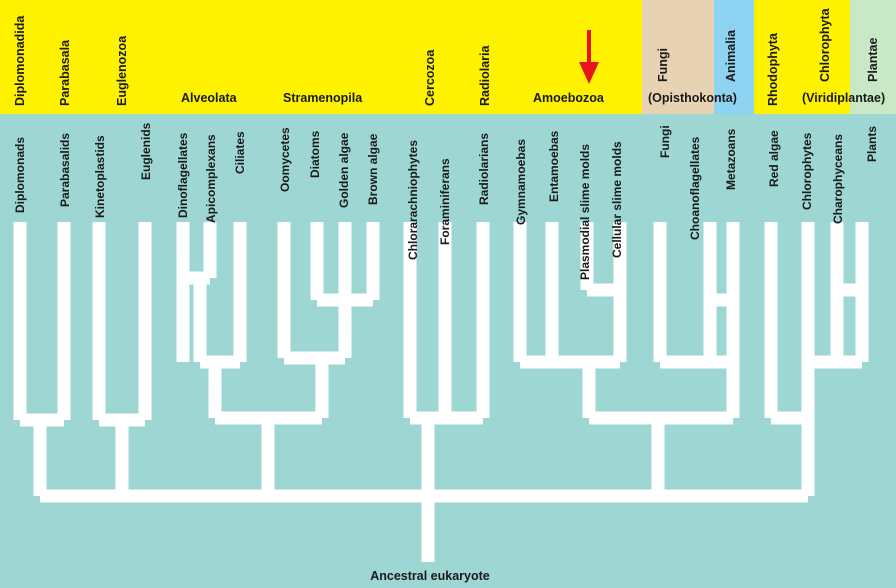 This screenshot has height=588, width=896. What do you see at coordinates (807, 171) in the screenshot?
I see `taxon-chlorophytes: Chlorophytes` at bounding box center [807, 171].